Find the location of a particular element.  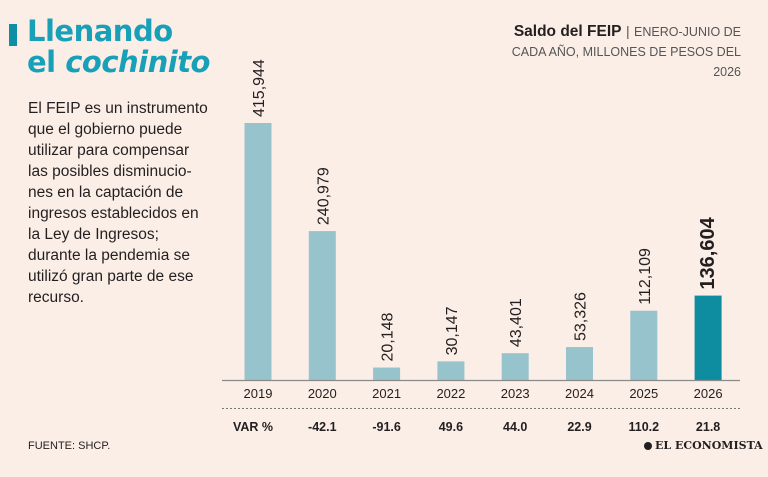

logo-text: EL ECONOMISTA is located at coordinates (709, 445).